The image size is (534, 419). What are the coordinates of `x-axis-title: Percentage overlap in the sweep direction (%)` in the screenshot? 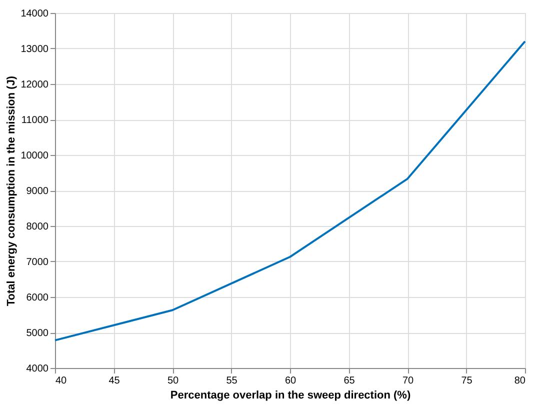 It's located at (290, 396).